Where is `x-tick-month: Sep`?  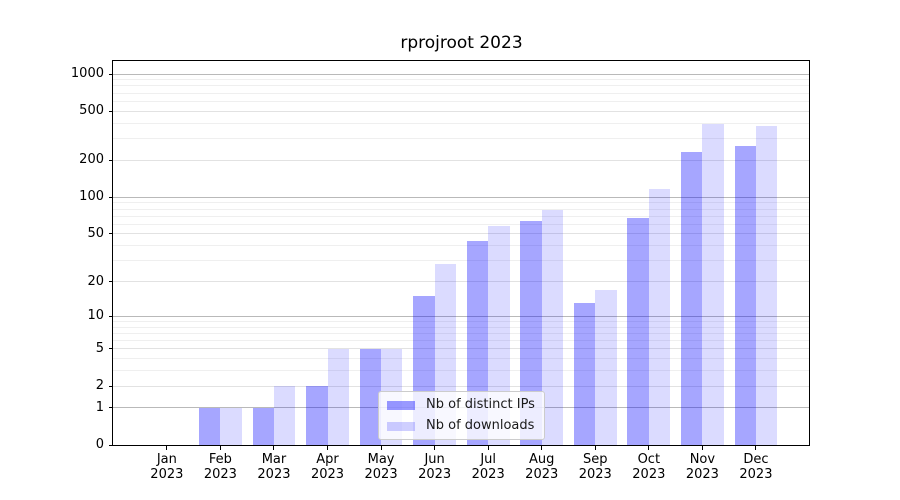 x-tick-month: Sep is located at coordinates (595, 459).